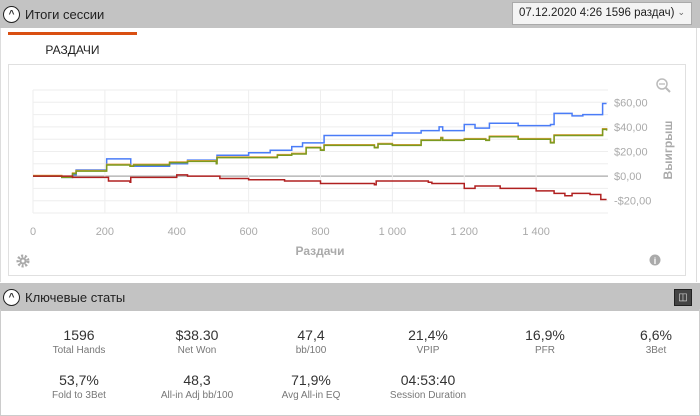 Image resolution: width=700 pixels, height=416 pixels. I want to click on collapse-session-button: ^, so click(11, 14).